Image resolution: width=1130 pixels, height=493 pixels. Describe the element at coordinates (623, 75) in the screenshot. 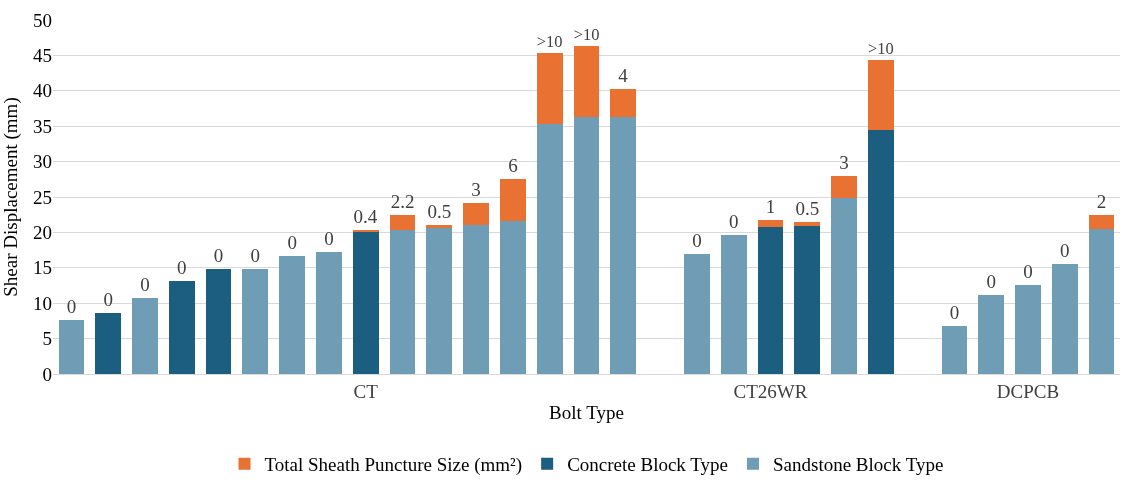

I see `data-label: 4` at that location.